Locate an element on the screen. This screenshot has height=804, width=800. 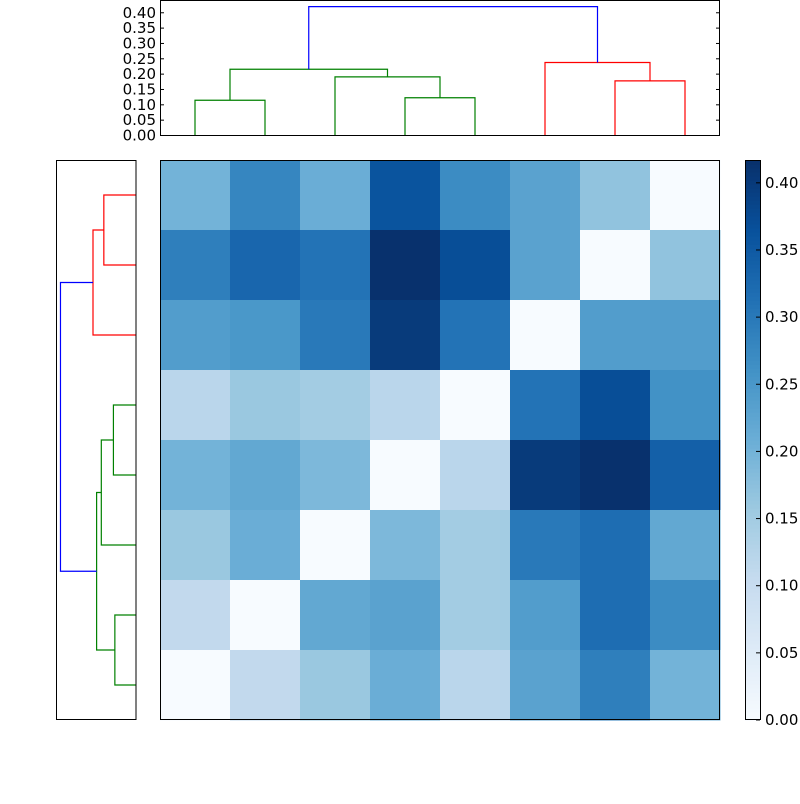
y-tick-label: 0.00 is located at coordinates (139, 136).